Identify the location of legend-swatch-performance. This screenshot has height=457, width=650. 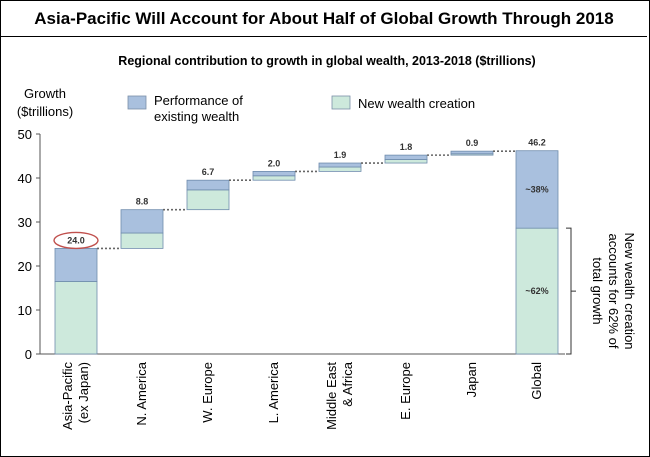
(137, 102).